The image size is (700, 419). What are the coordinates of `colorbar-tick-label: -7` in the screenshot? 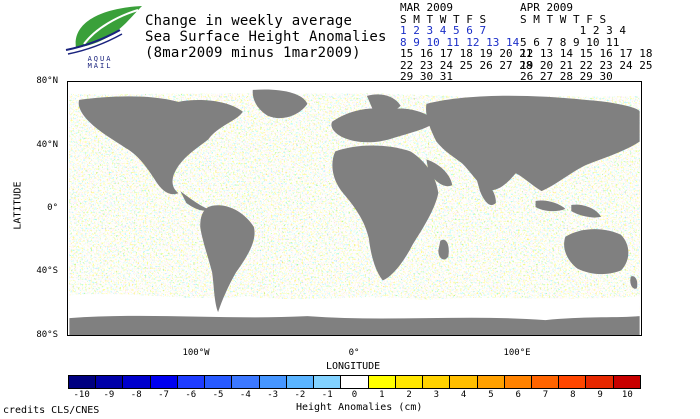 It's located at (163, 395).